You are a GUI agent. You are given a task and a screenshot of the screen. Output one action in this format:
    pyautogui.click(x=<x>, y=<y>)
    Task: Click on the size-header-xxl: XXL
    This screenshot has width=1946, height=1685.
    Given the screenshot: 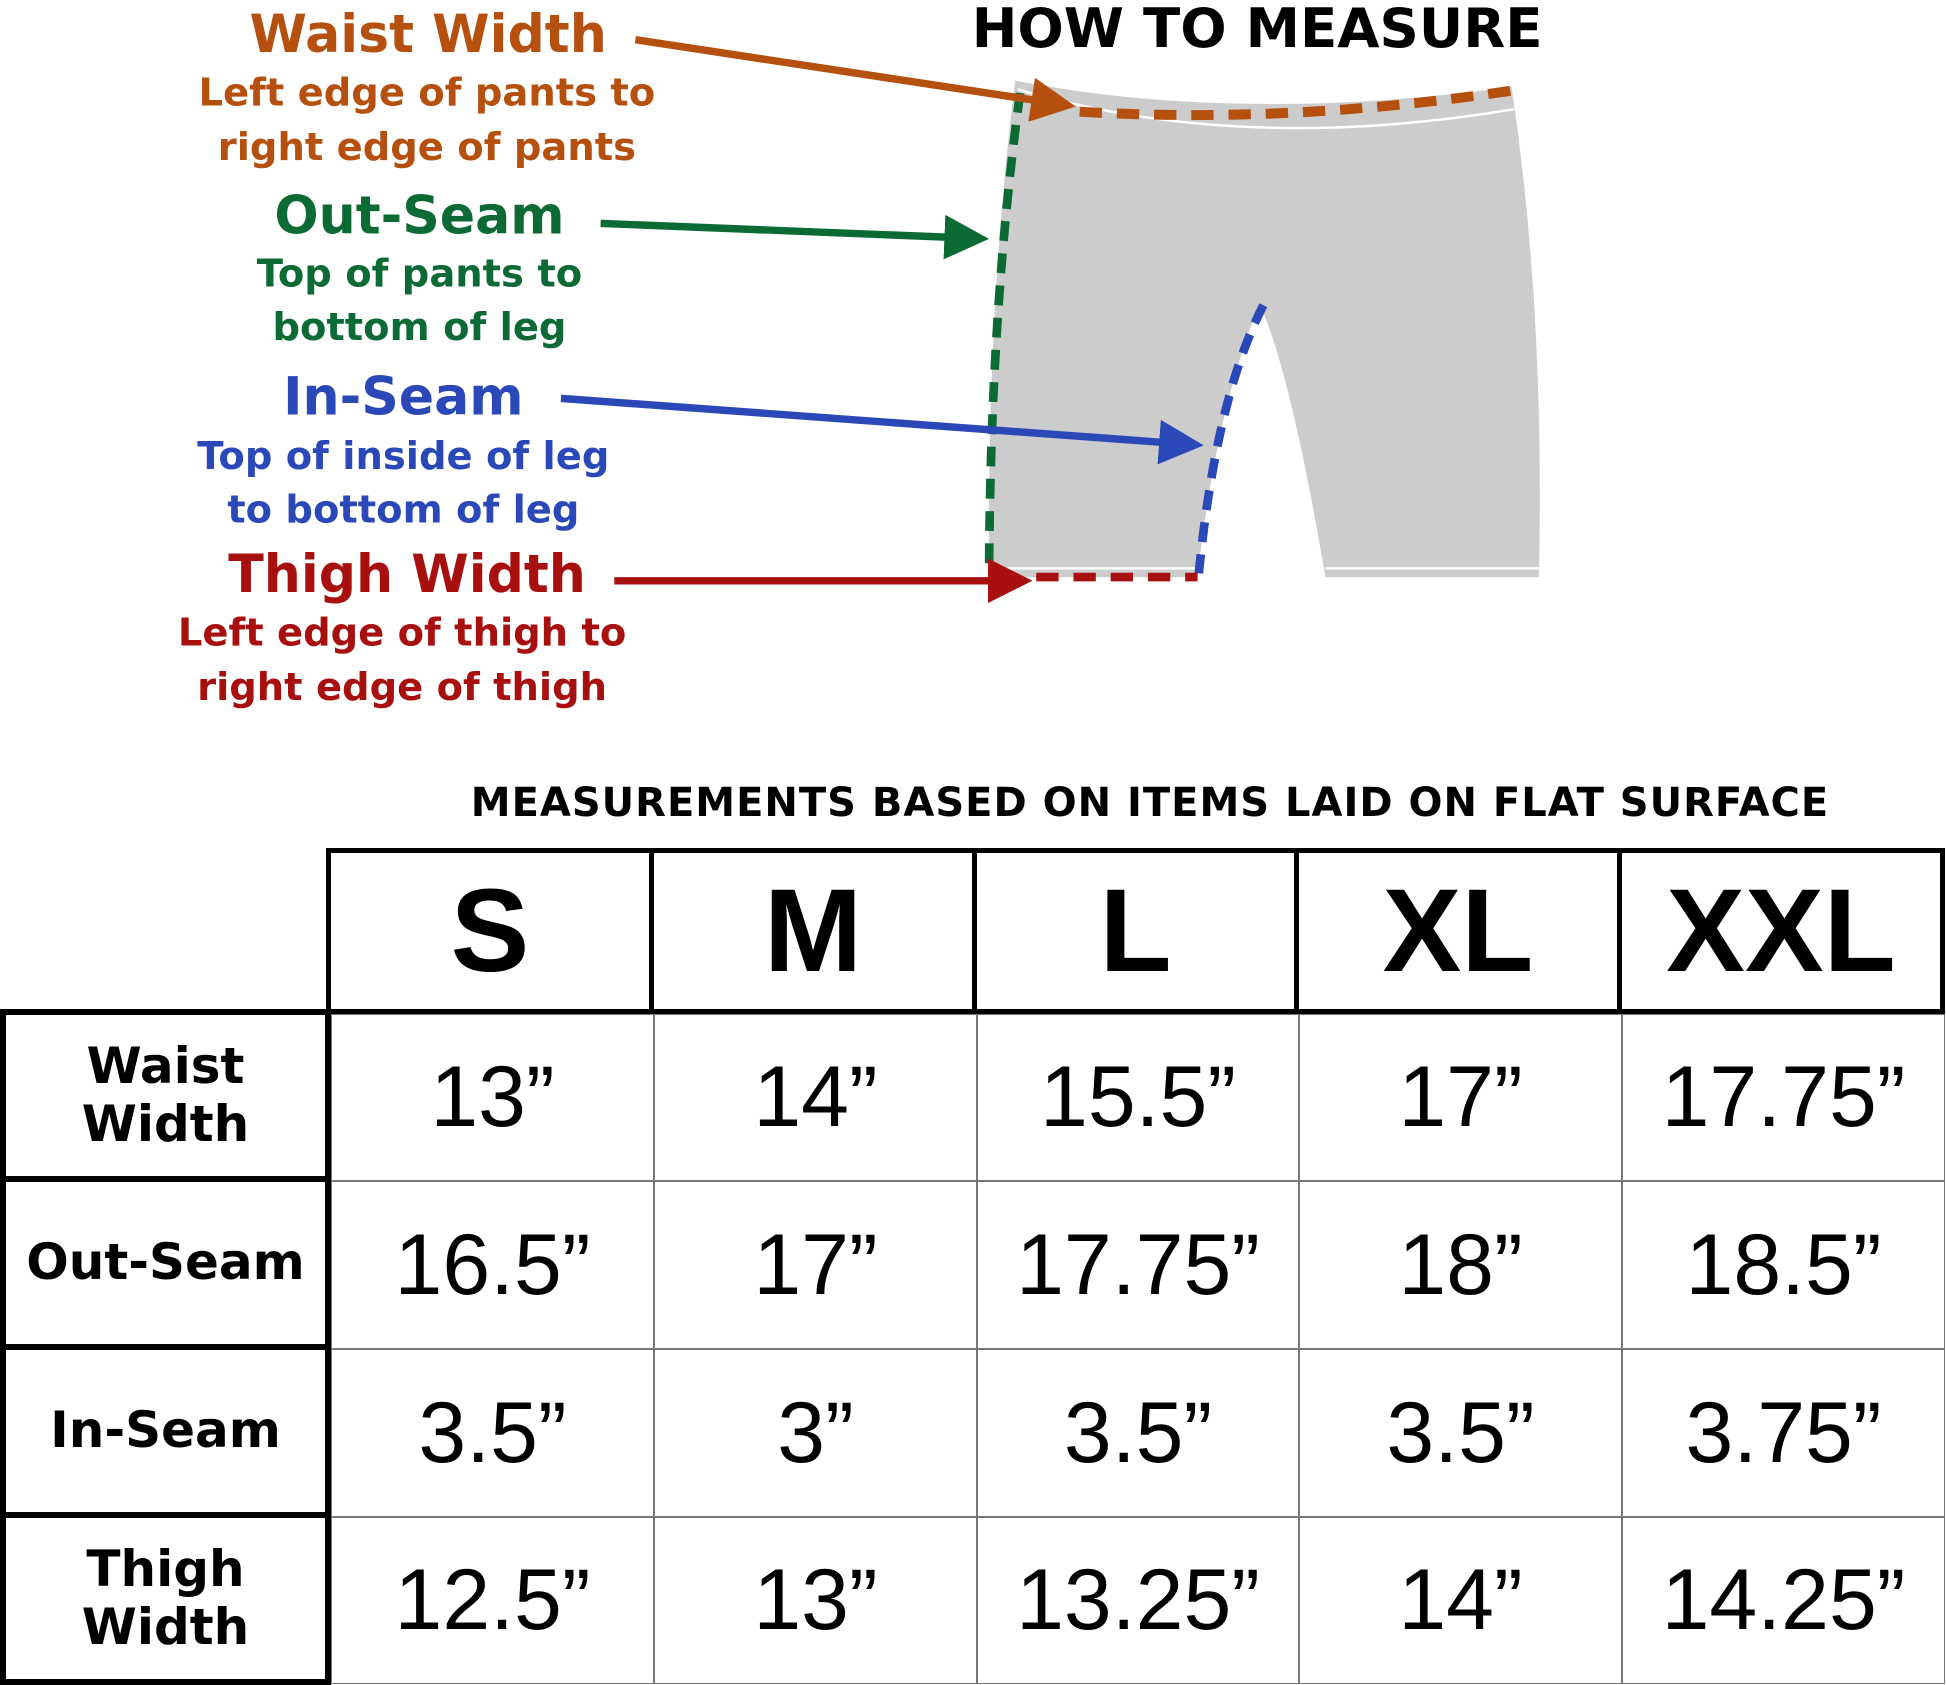 What is the action you would take?
    pyautogui.click(x=1781, y=931)
    